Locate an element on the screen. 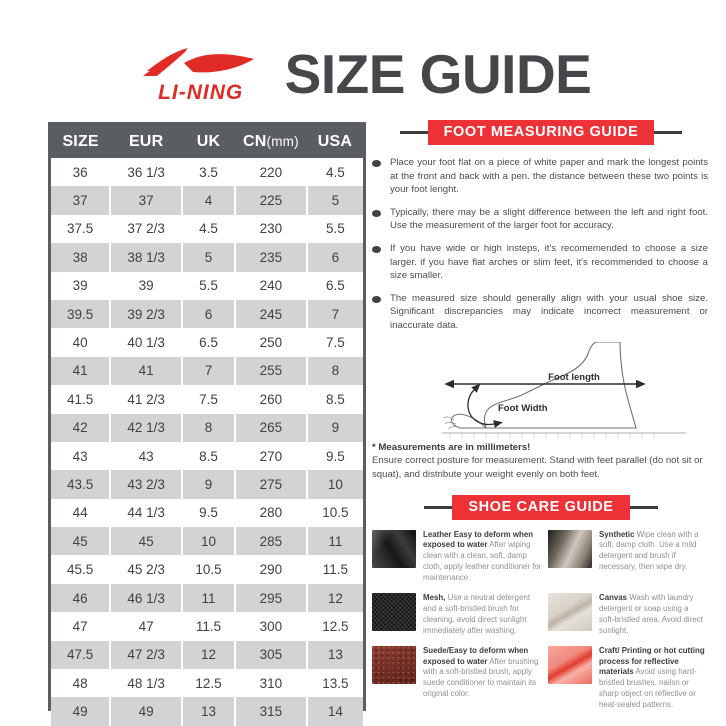  table-cell: 260 is located at coordinates (271, 399).